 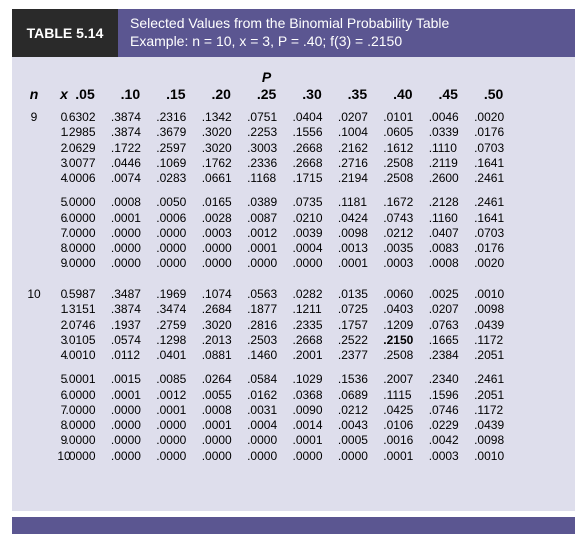 I want to click on table-cell: .0264, so click(x=216, y=379).